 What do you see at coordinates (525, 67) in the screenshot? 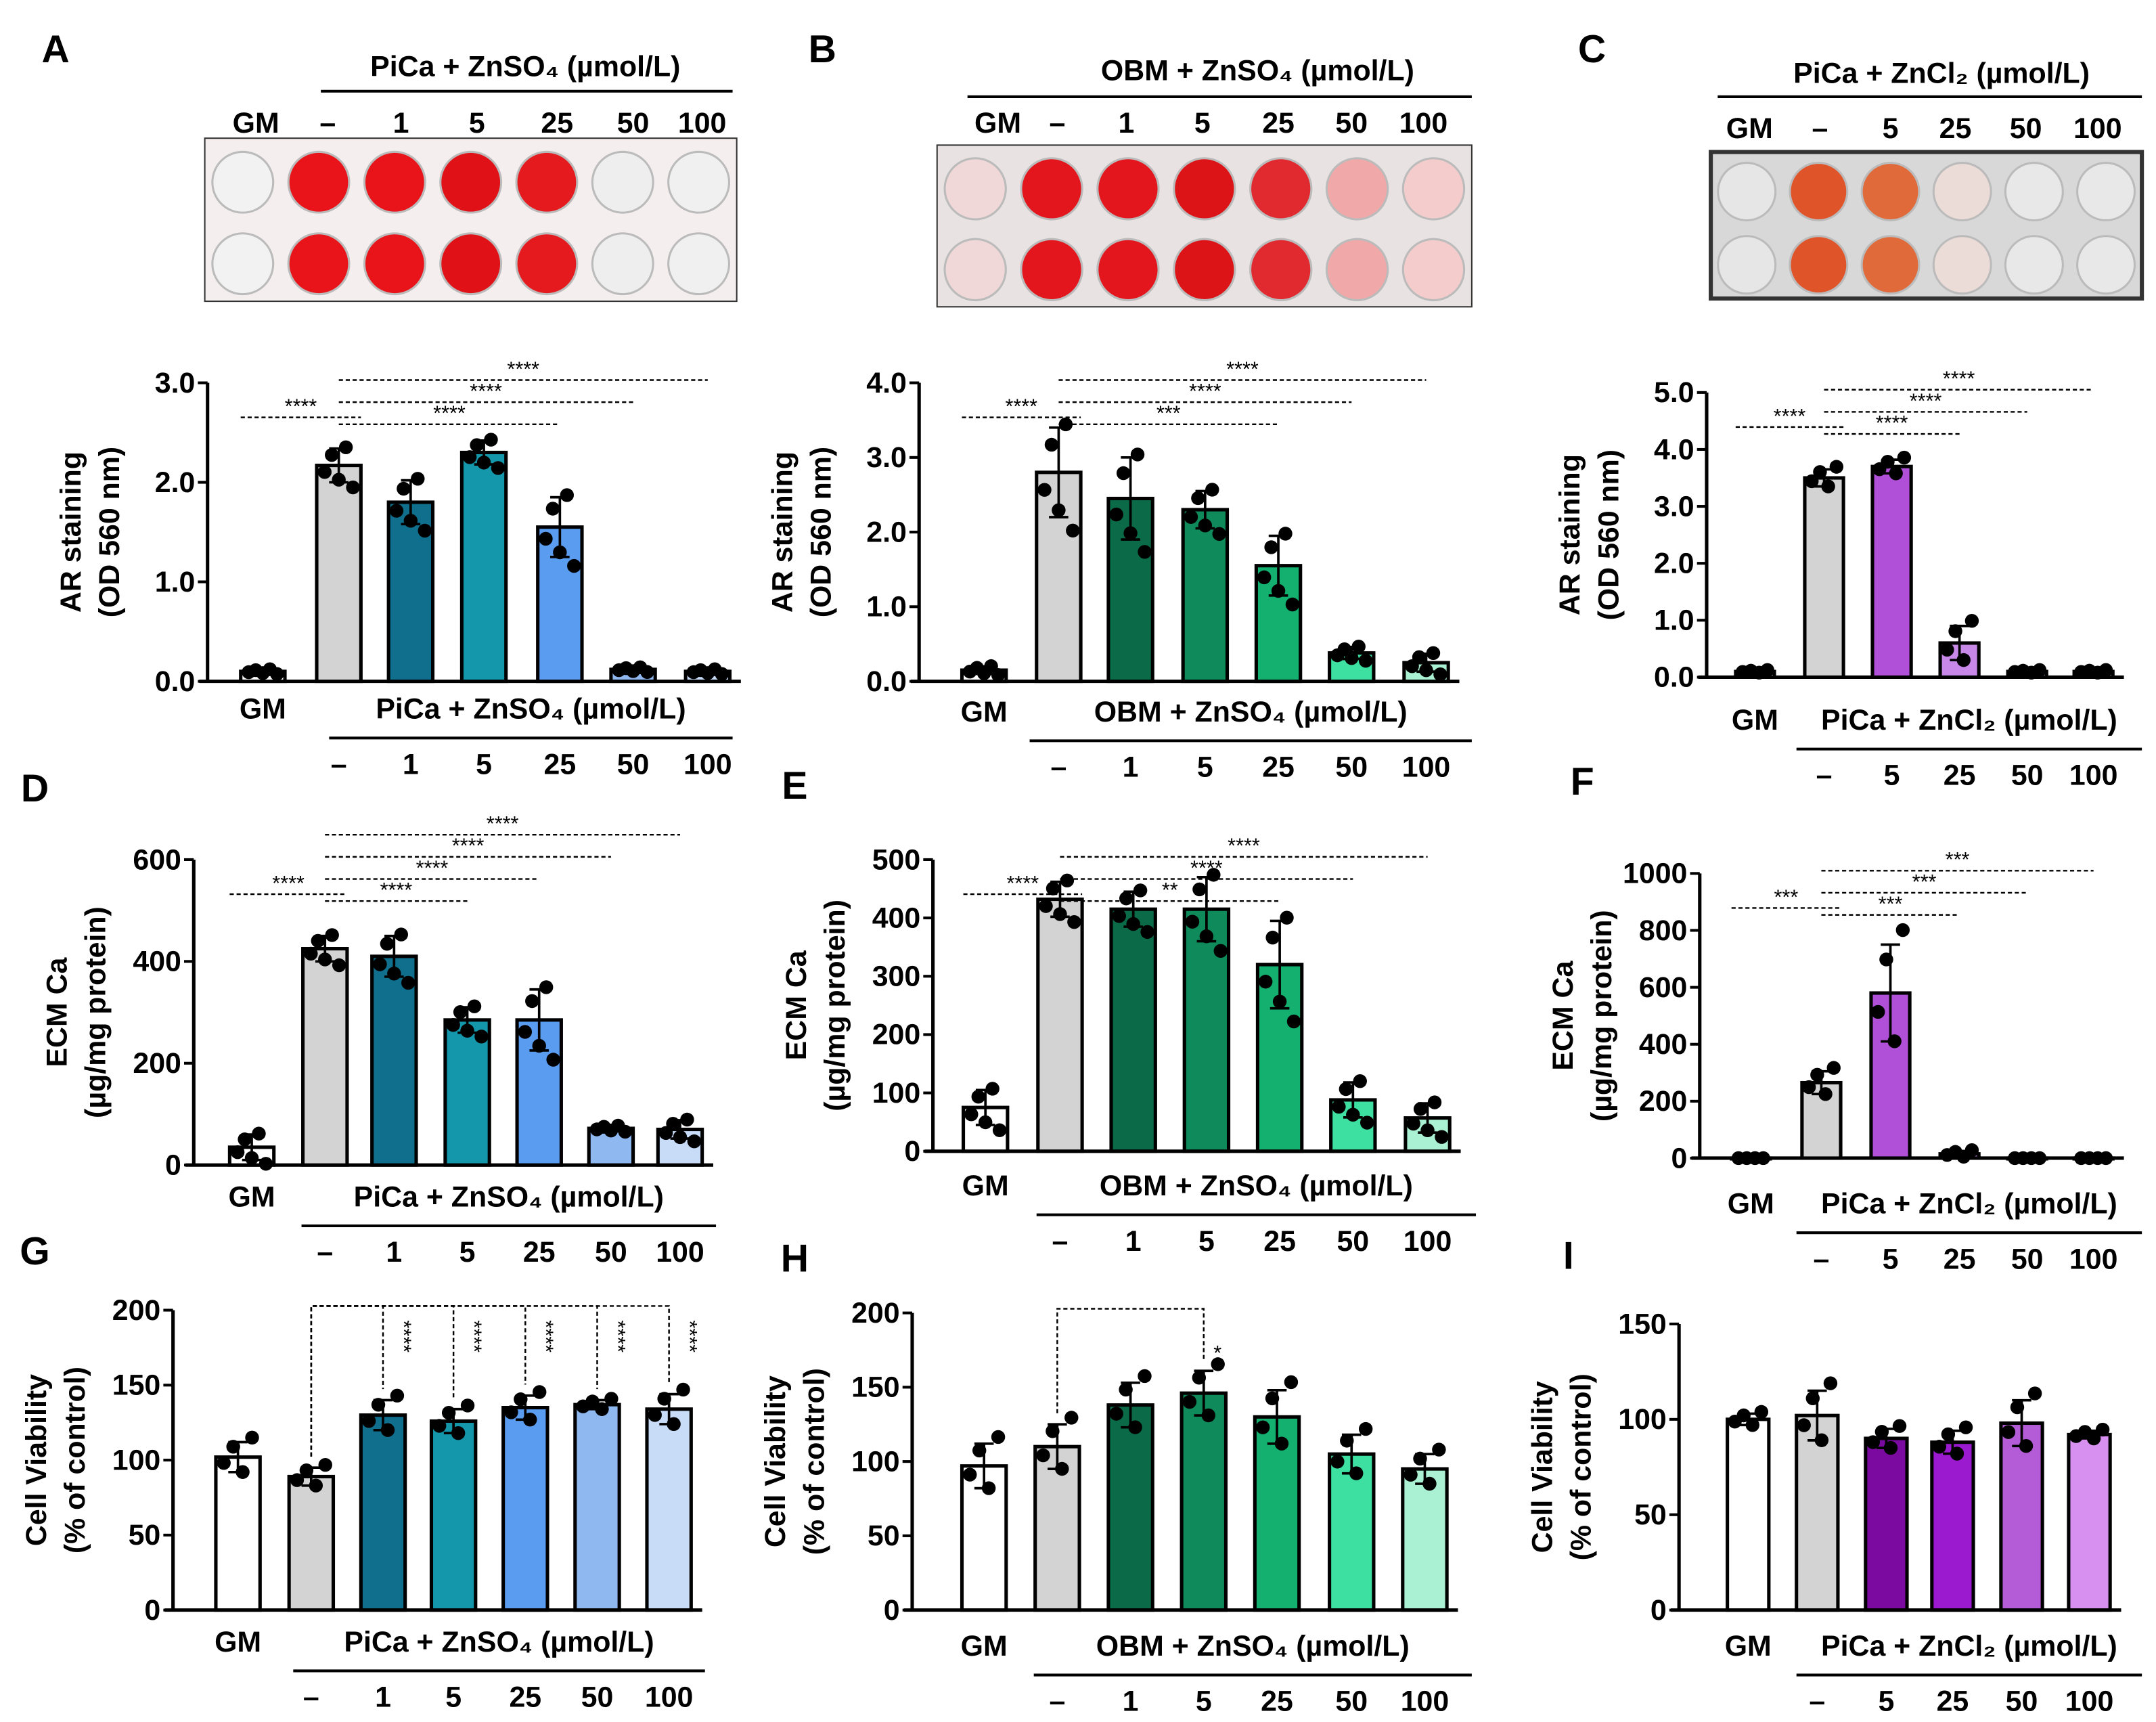
I see `plate-header: PiCa + ZnSO₄ (µmol/L)` at bounding box center [525, 67].